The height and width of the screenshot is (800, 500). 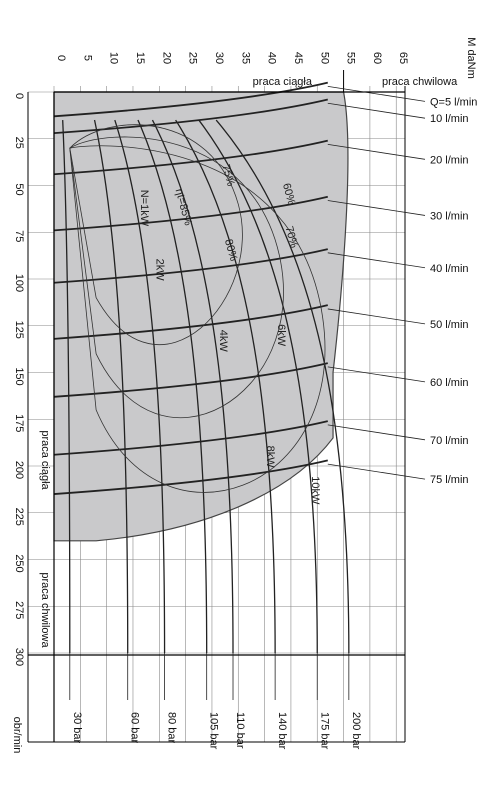 I want to click on top-tick-label: 25, so click(x=193, y=58).